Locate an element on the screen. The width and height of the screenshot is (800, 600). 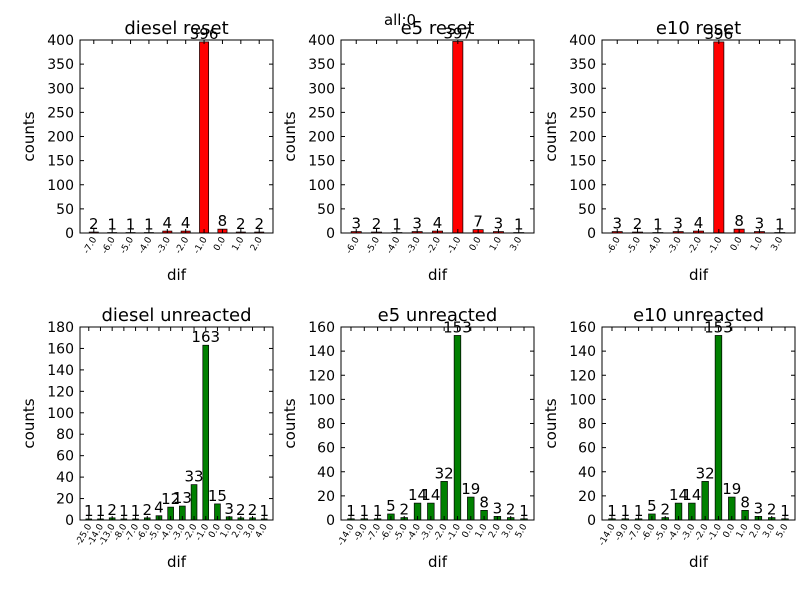
bar-value-label: 5 is located at coordinates (391, 506).